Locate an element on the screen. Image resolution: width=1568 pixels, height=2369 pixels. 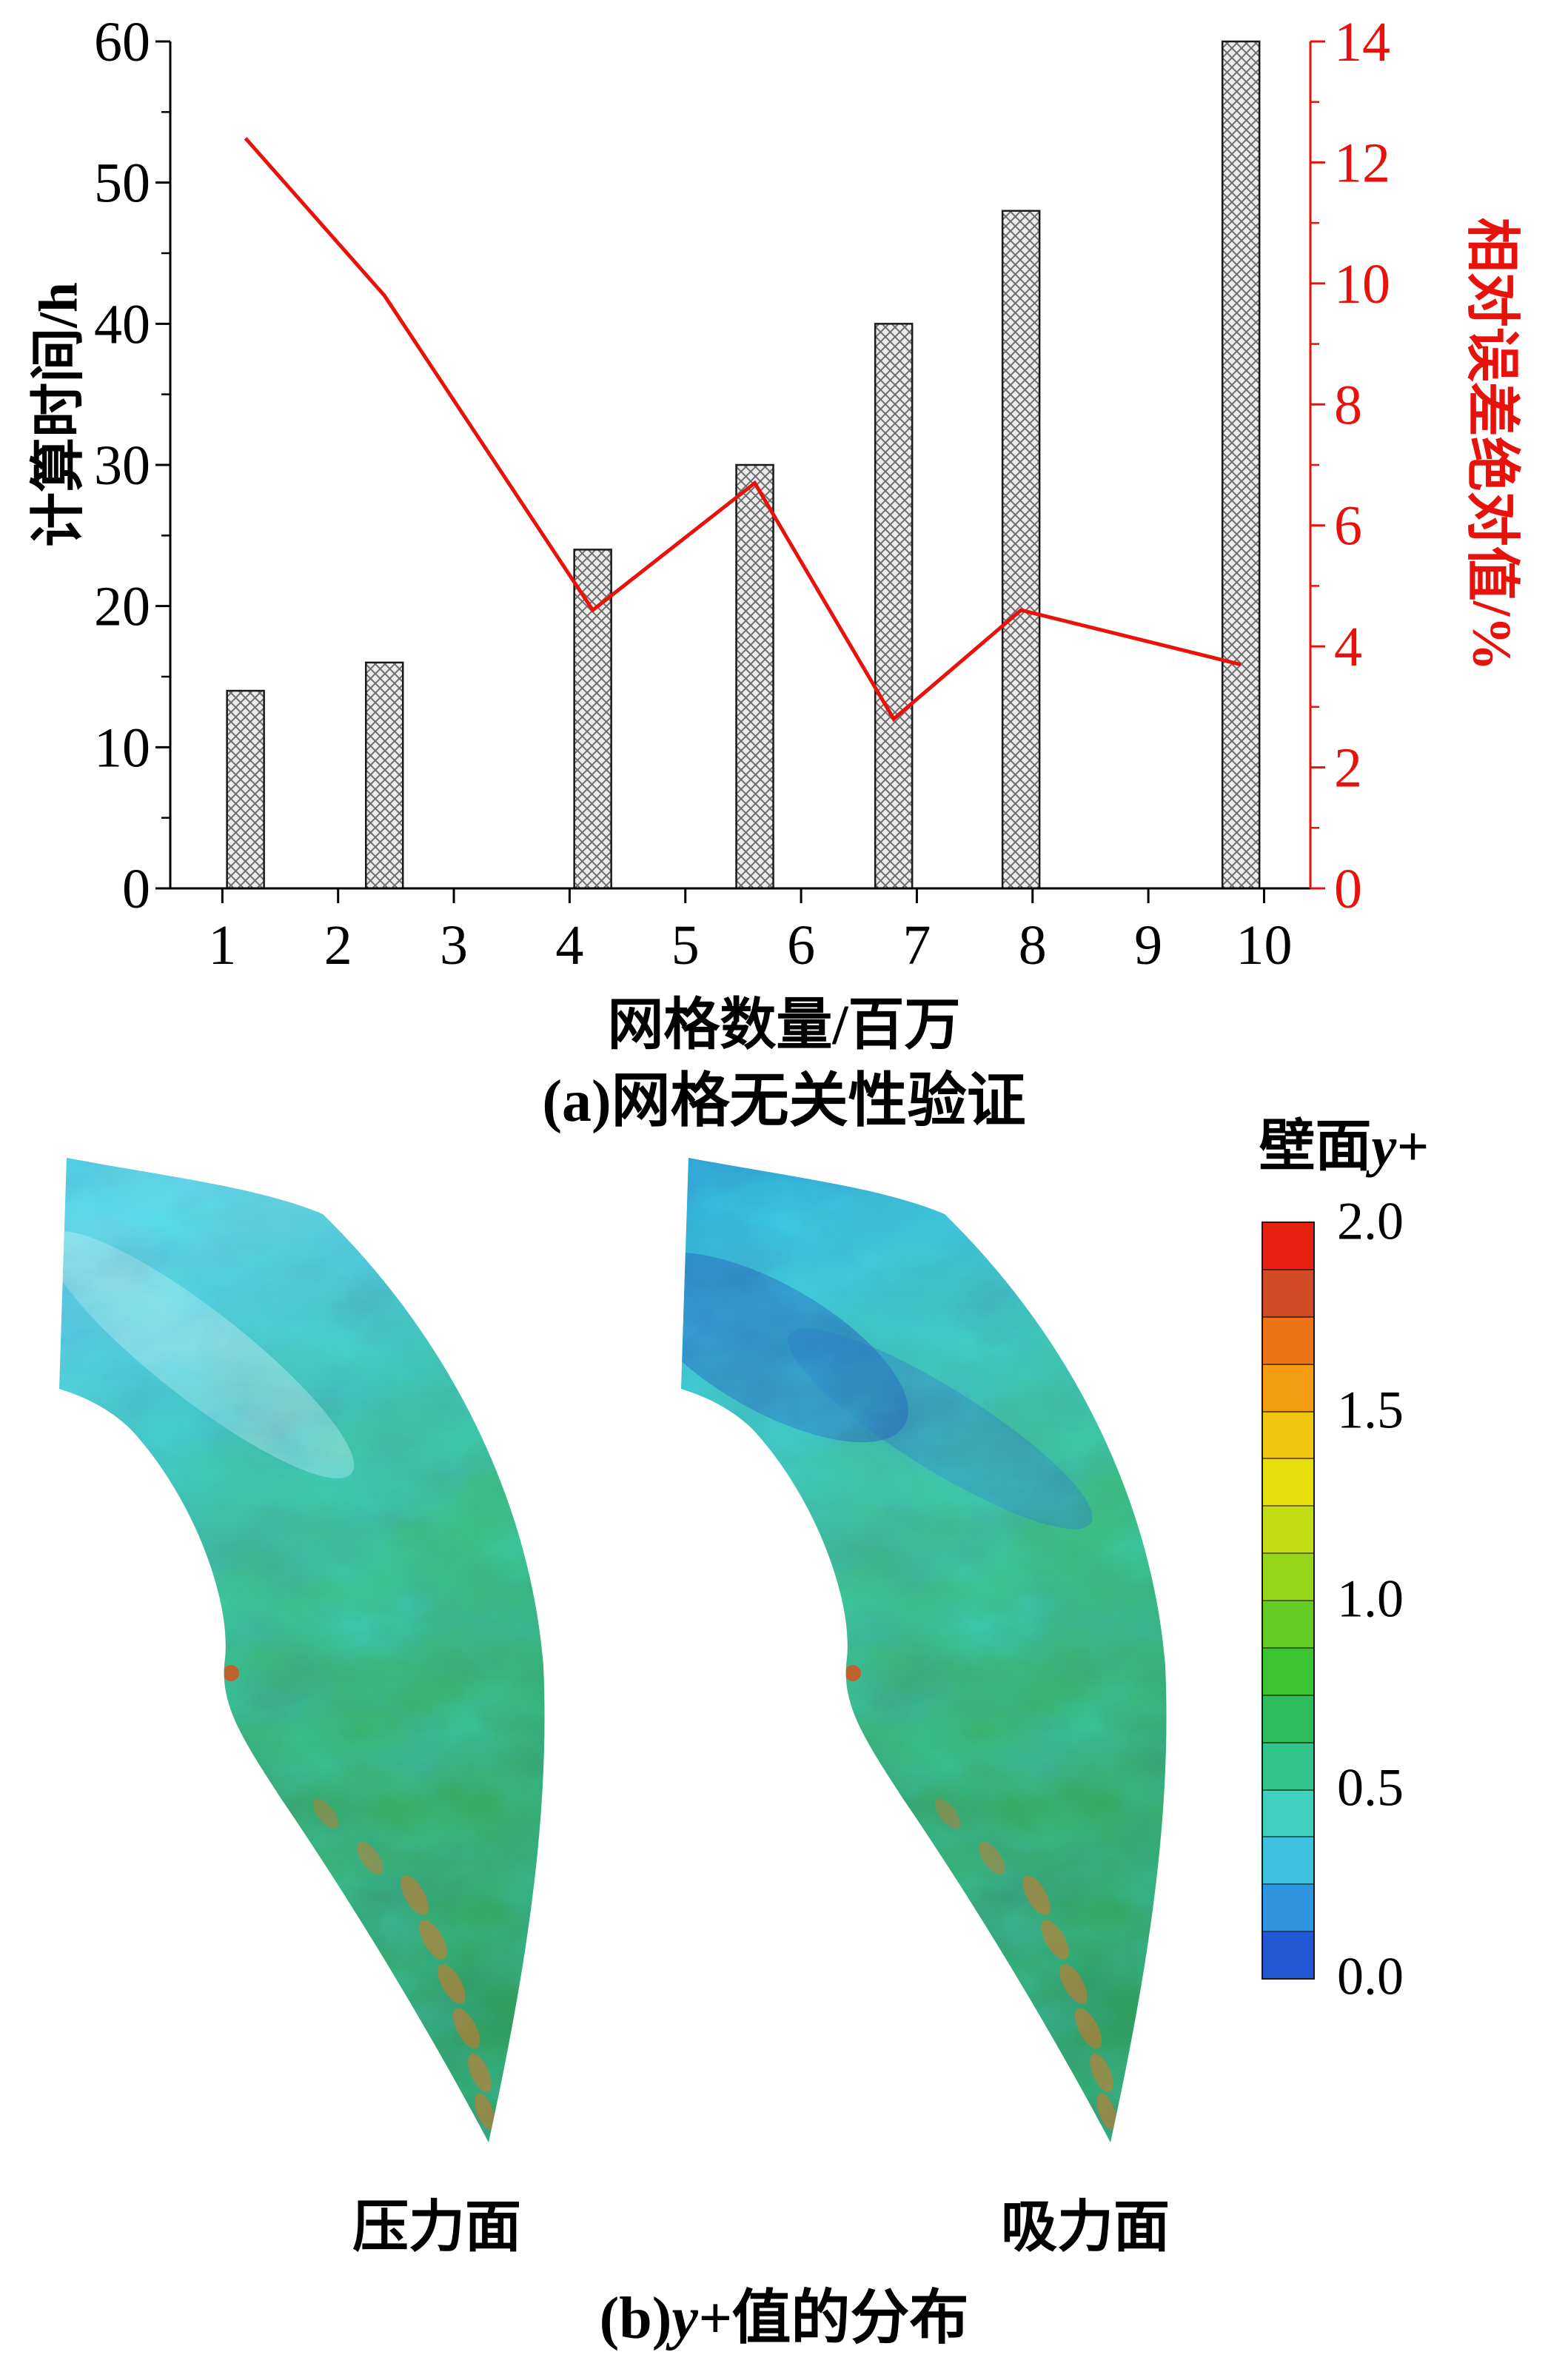
right-tick-label: 14 is located at coordinates (1362, 42).